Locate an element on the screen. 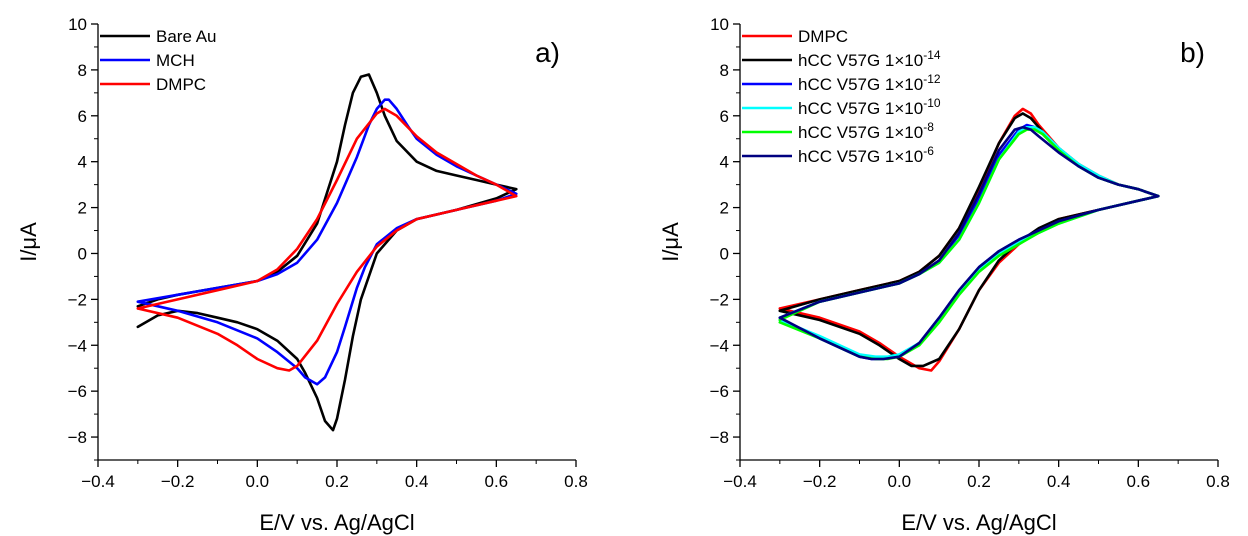  legend: Bare Au MCH DMPC is located at coordinates (158, 60).